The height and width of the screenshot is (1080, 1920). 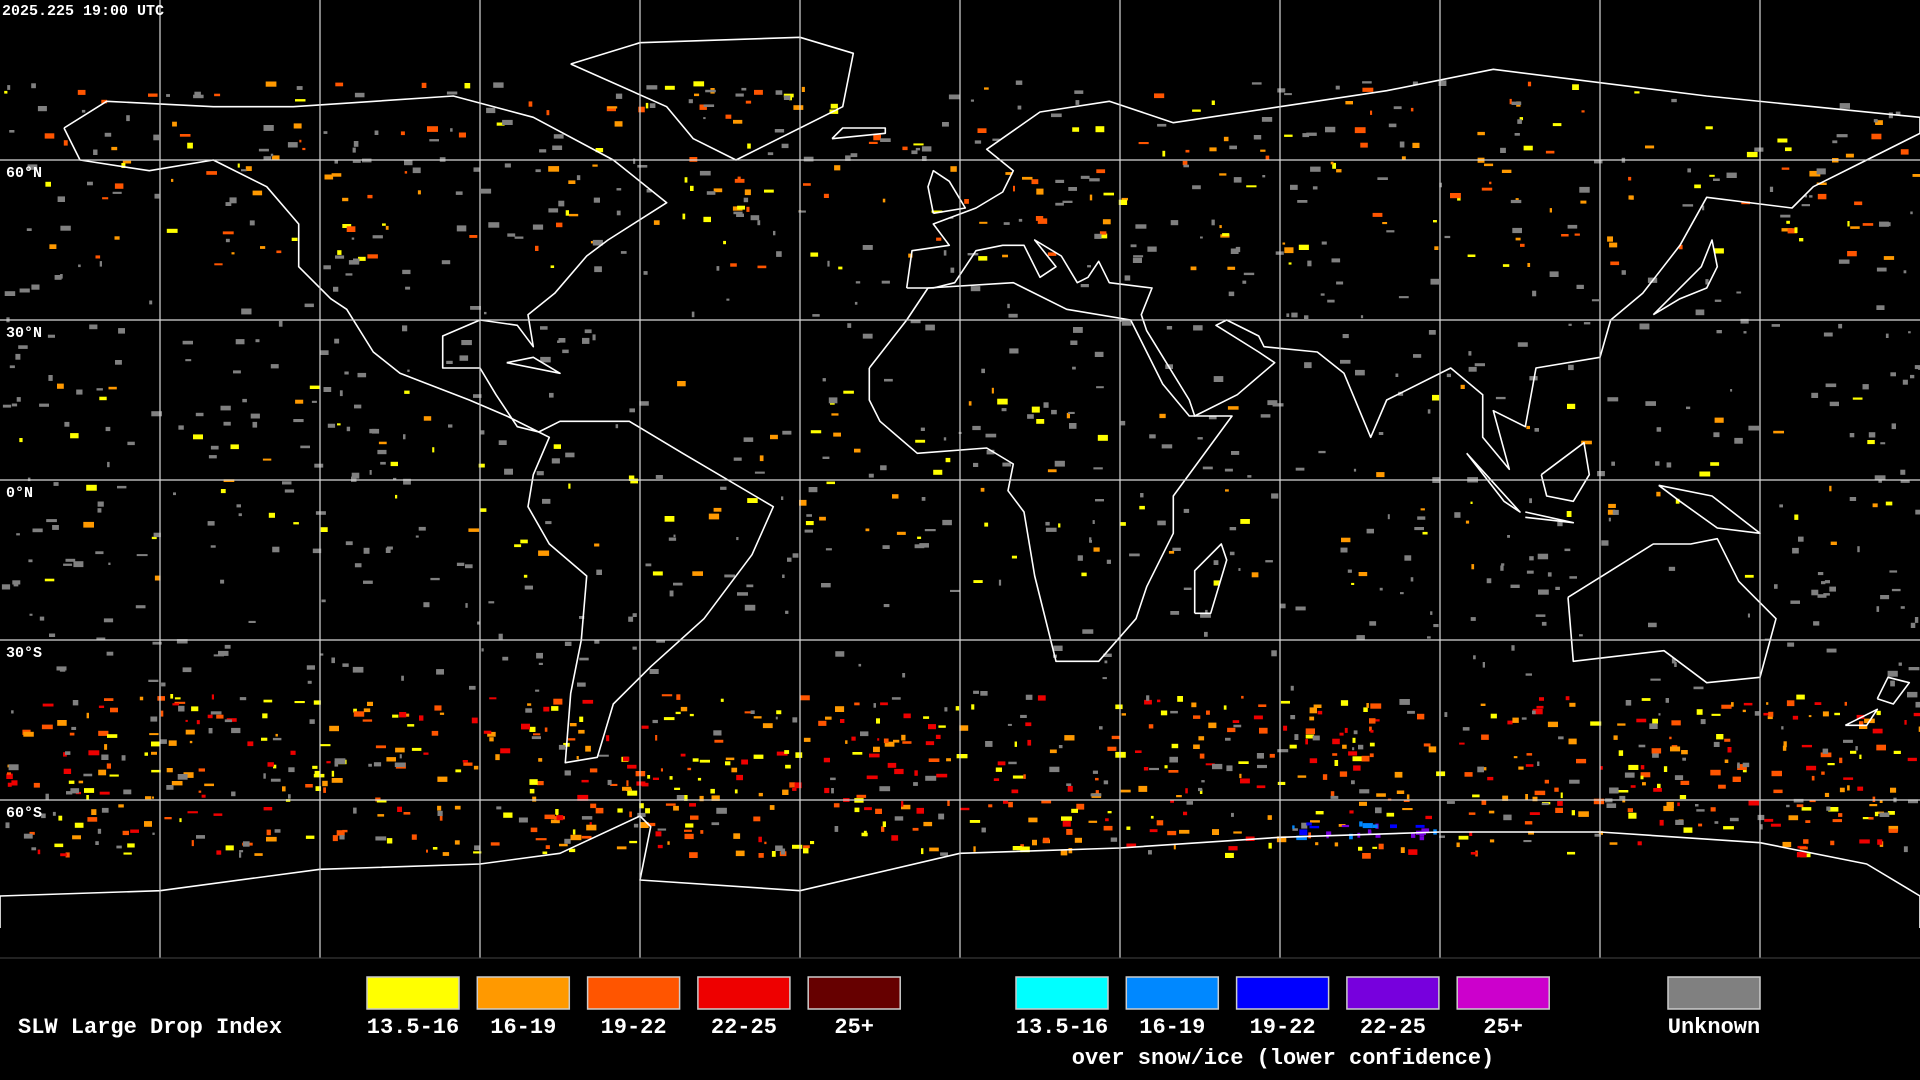 What do you see at coordinates (523, 1027) in the screenshot?
I see `legend-label: 16-19` at bounding box center [523, 1027].